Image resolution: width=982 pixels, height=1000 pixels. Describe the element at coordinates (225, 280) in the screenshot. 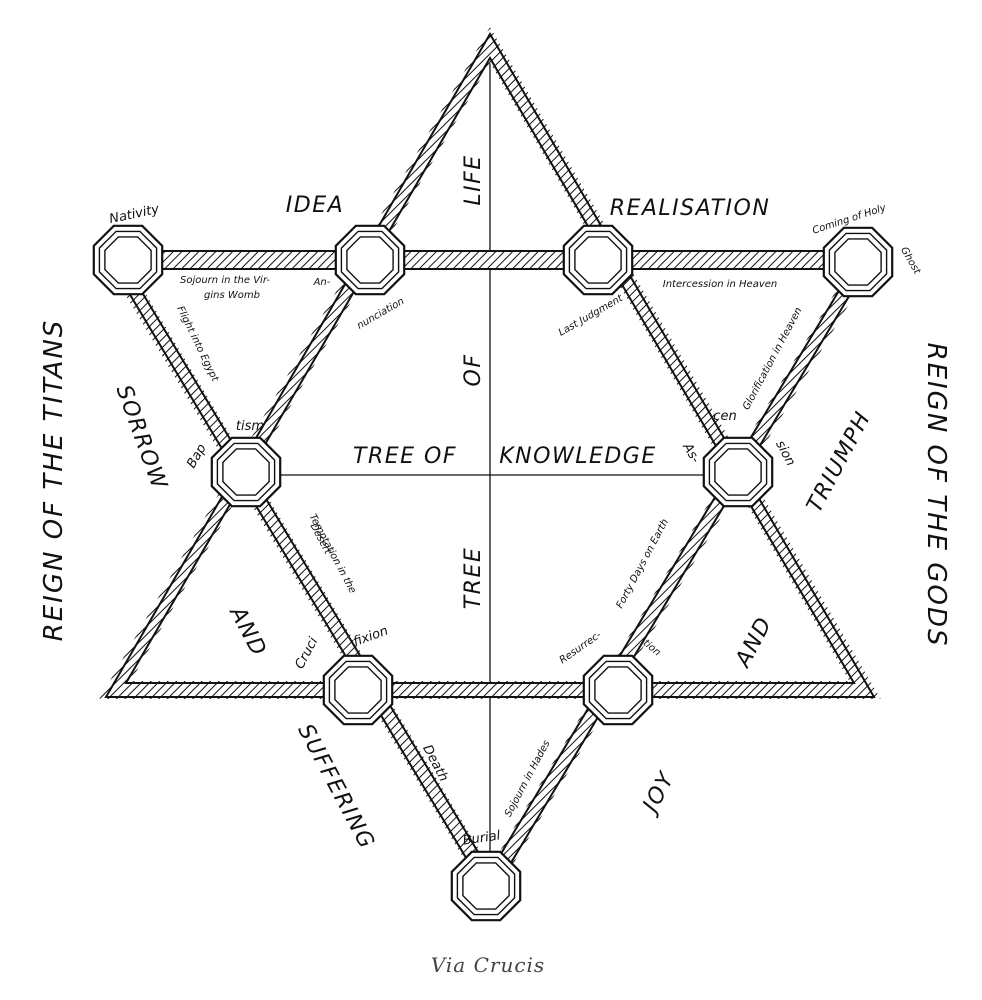

I see `sojourn-womb-label-1: Sojourn in the Vir-` at that location.